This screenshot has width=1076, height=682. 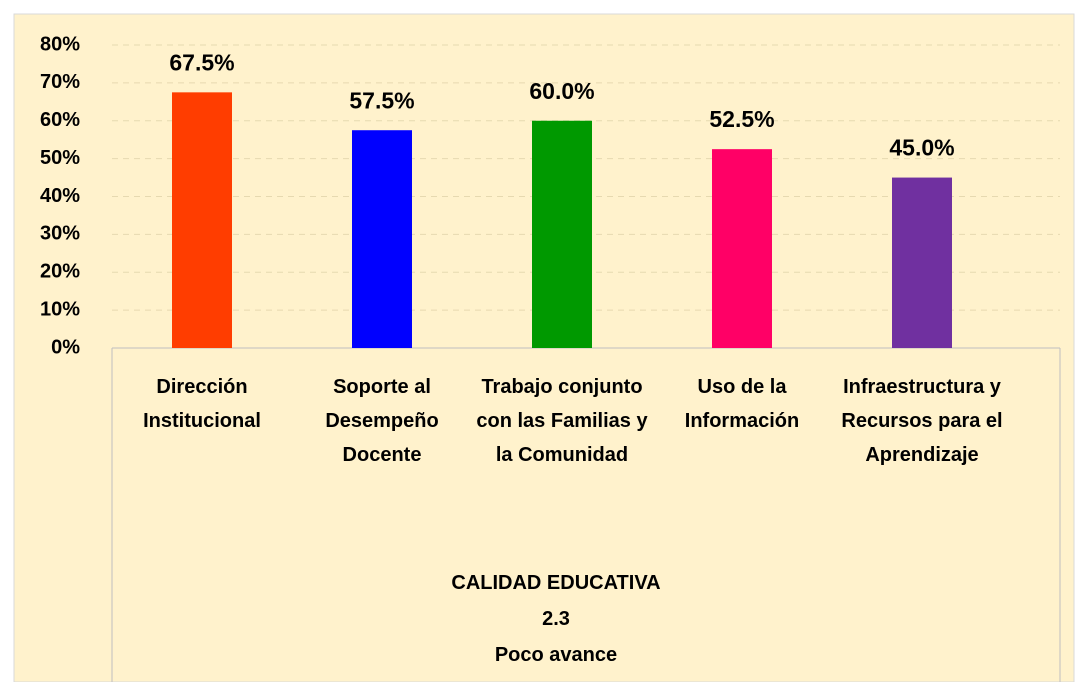 I want to click on x-tick-label: Soporte al Desempeño Docente, so click(x=382, y=421).